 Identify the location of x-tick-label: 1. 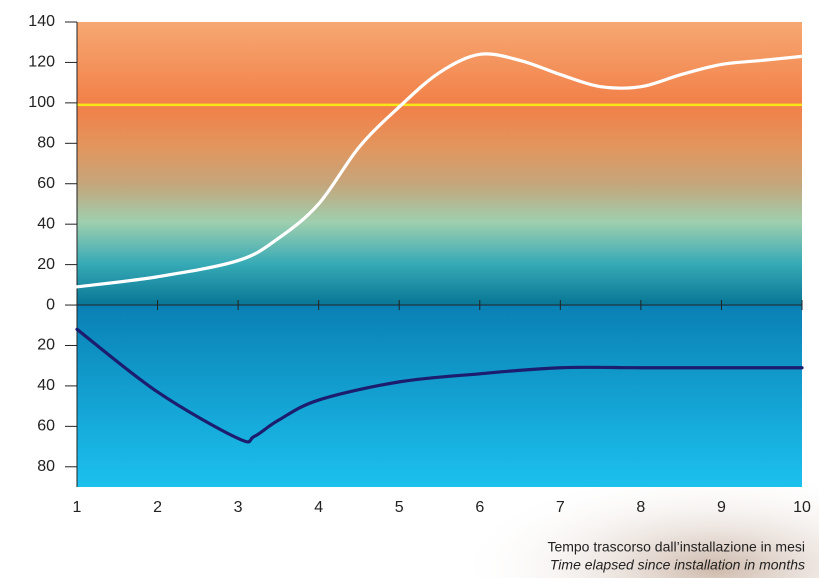
(77, 507).